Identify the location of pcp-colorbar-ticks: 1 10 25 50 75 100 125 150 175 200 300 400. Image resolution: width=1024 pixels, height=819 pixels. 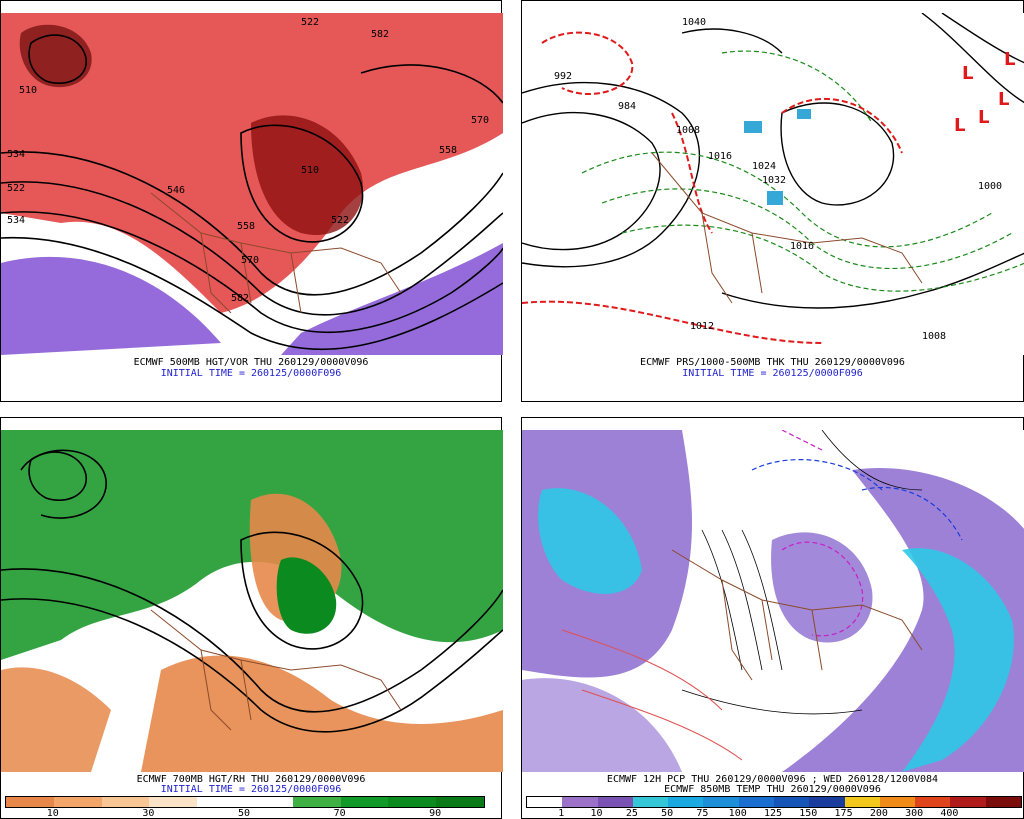
(773, 813).